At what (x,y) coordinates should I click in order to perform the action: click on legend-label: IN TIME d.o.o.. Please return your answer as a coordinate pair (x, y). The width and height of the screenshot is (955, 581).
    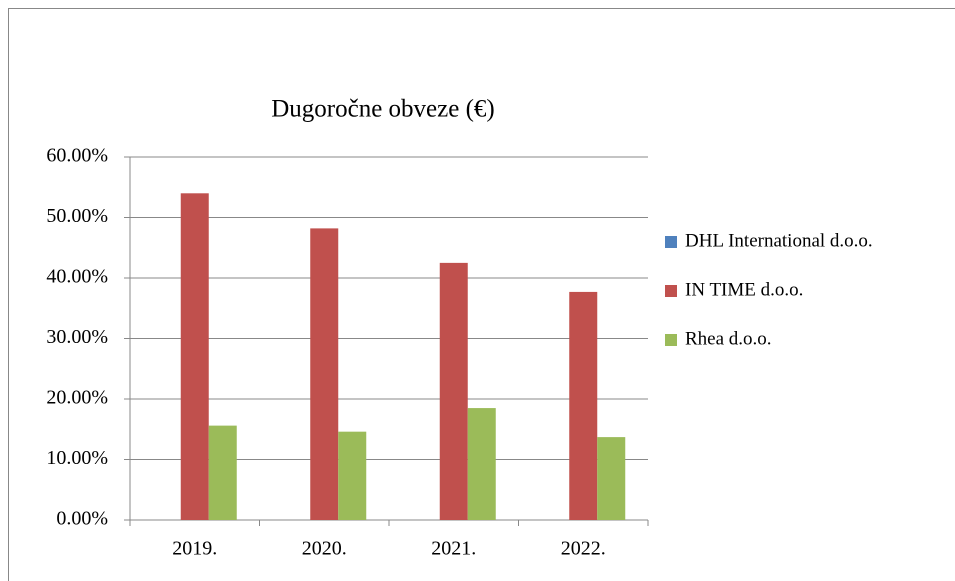
    Looking at the image, I should click on (744, 289).